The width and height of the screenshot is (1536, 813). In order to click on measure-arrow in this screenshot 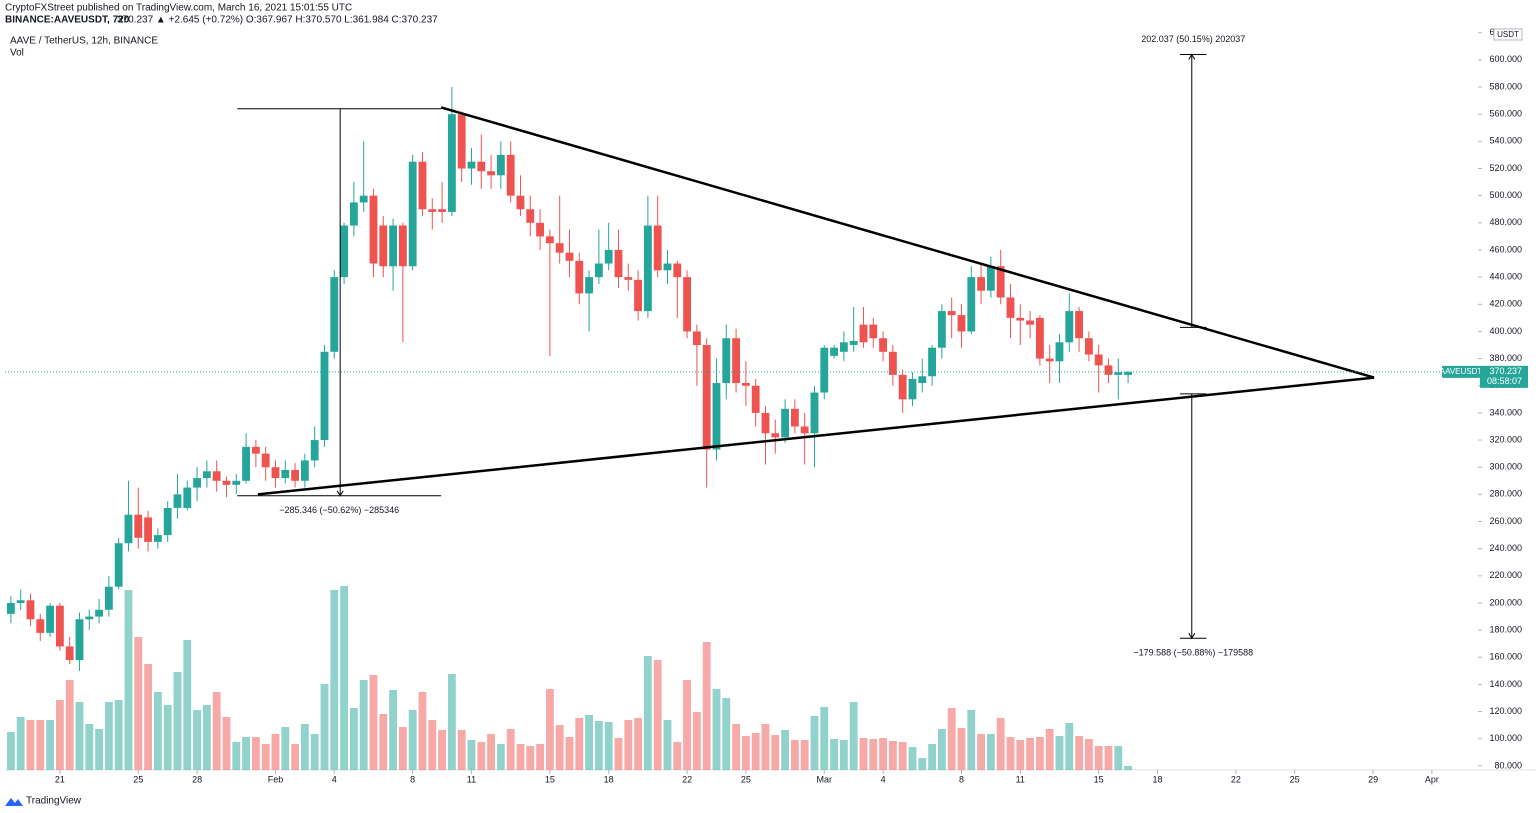, I will do `click(1192, 636)`.